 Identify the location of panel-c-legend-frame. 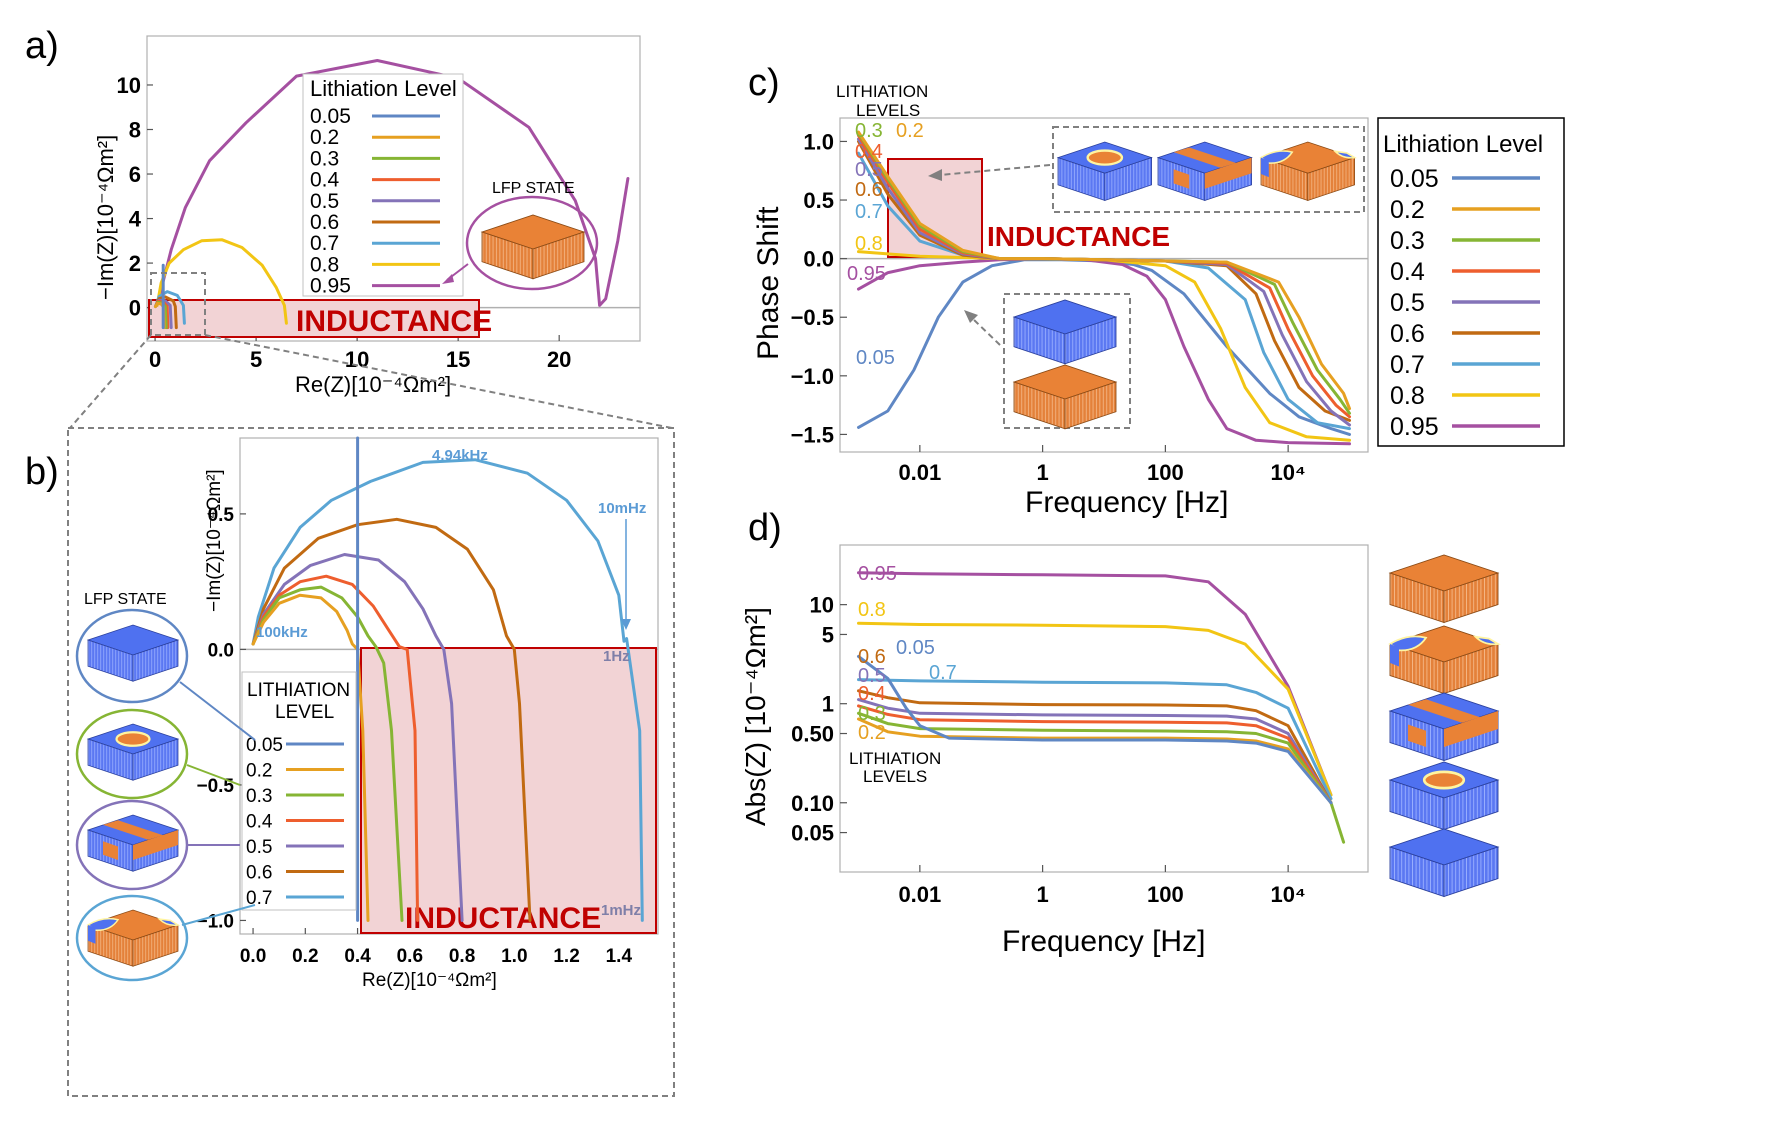
(1471, 282).